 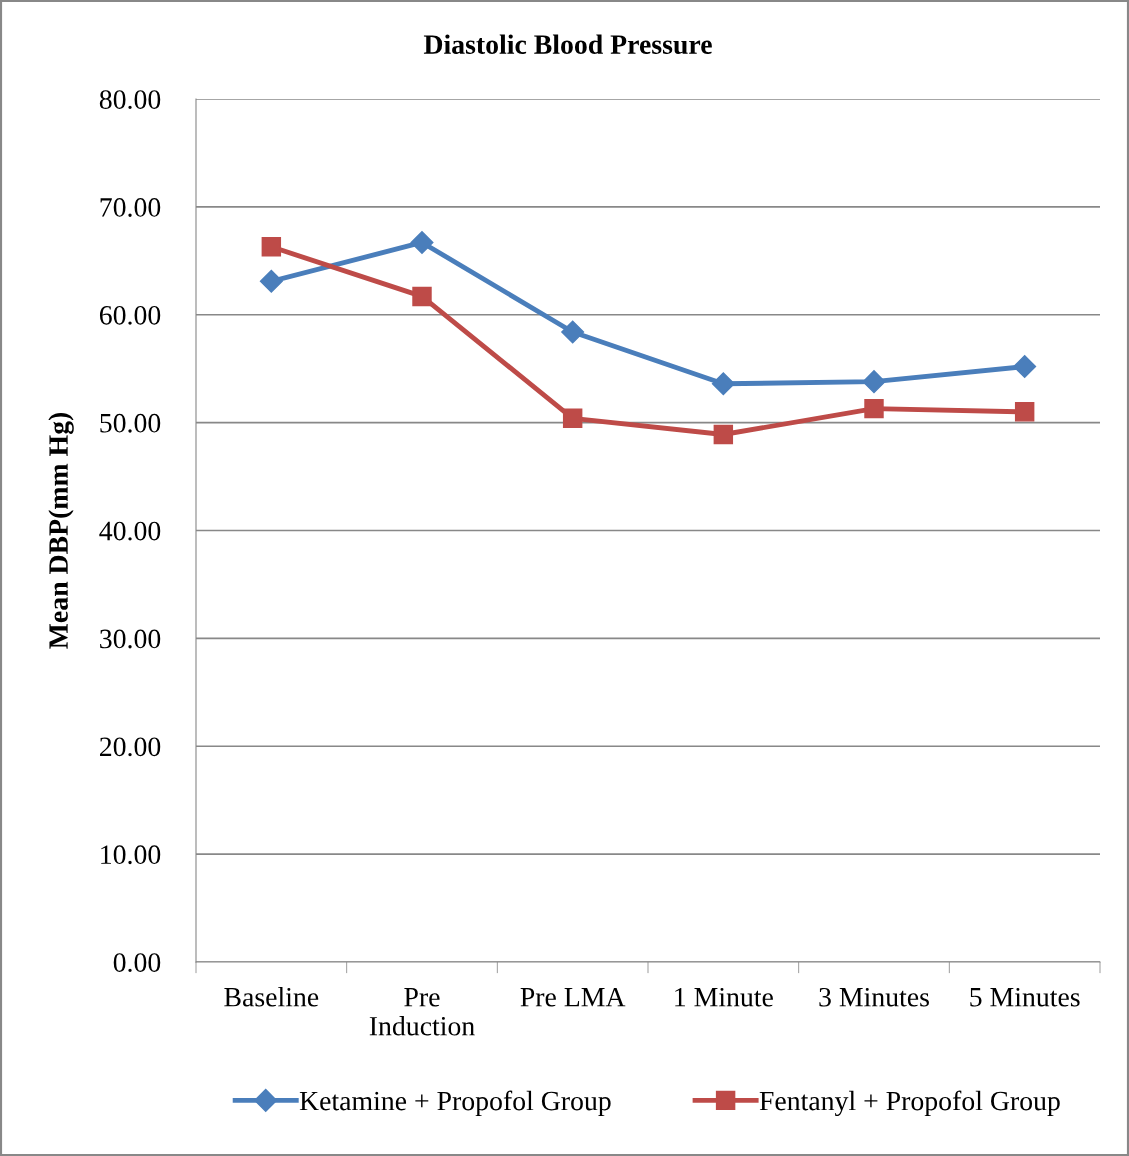 What do you see at coordinates (567, 44) in the screenshot?
I see `chart-title: Diastolic Blood Pressure` at bounding box center [567, 44].